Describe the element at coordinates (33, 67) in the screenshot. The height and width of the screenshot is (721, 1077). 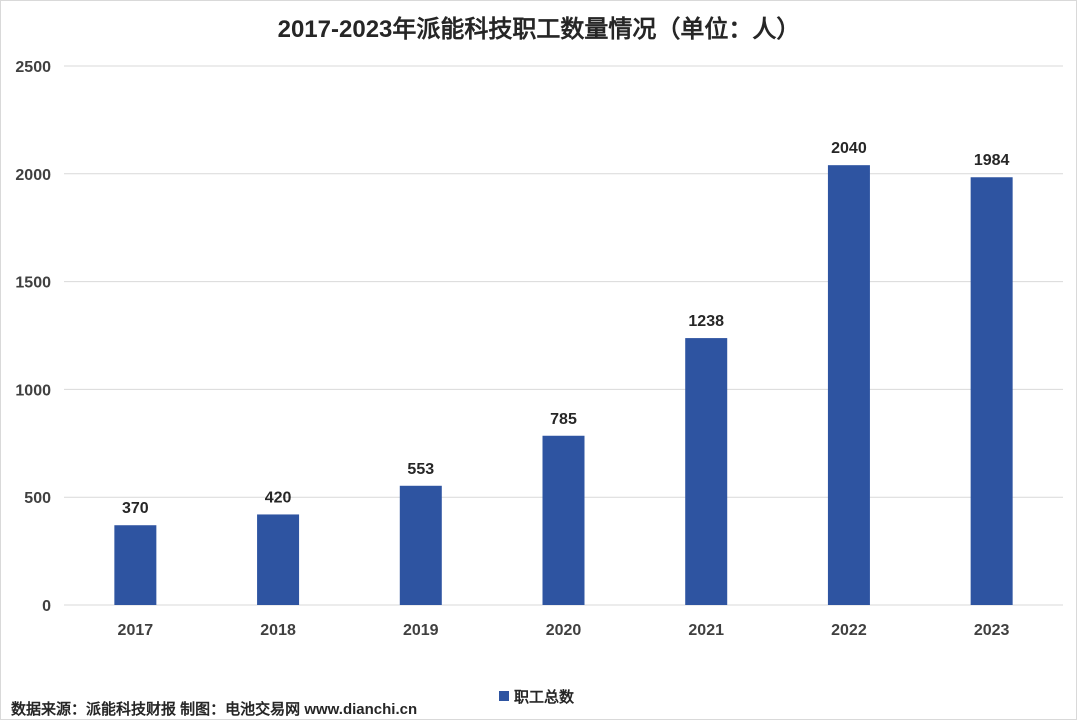
I see `y-tick-label: 2500` at that location.